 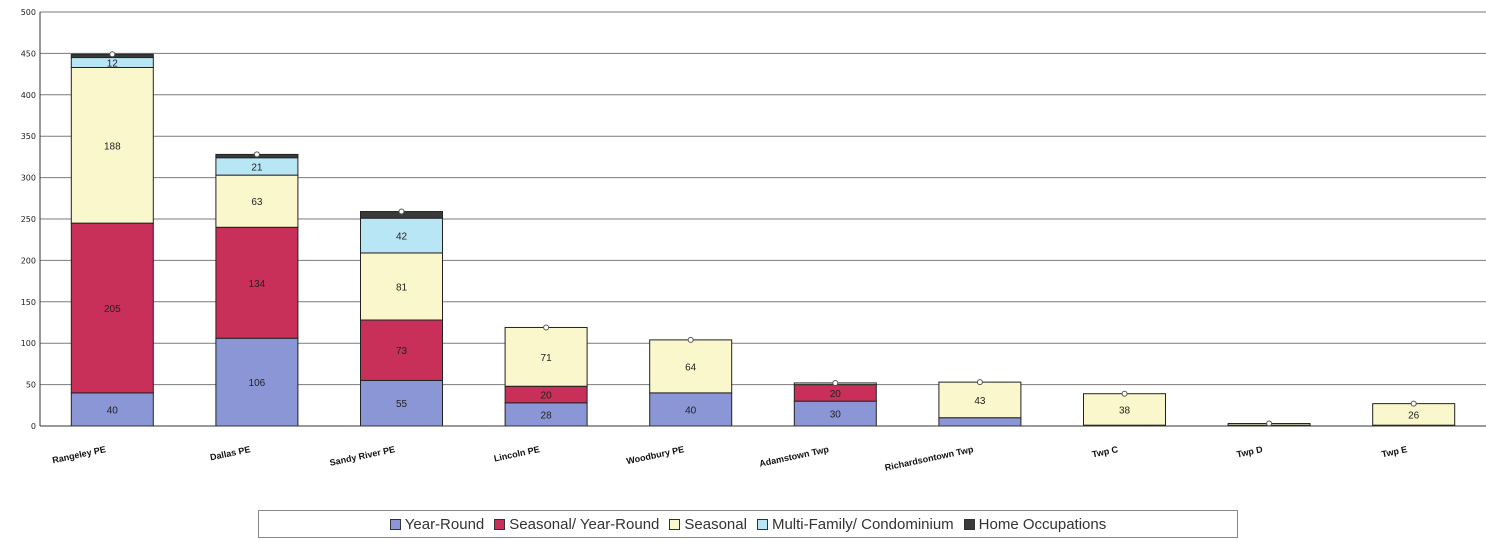 I want to click on data-label: 205, so click(x=112, y=309).